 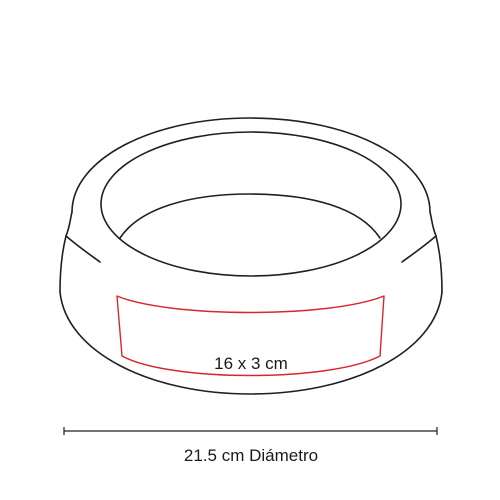 I want to click on bowl-band-left, so click(x=83, y=249).